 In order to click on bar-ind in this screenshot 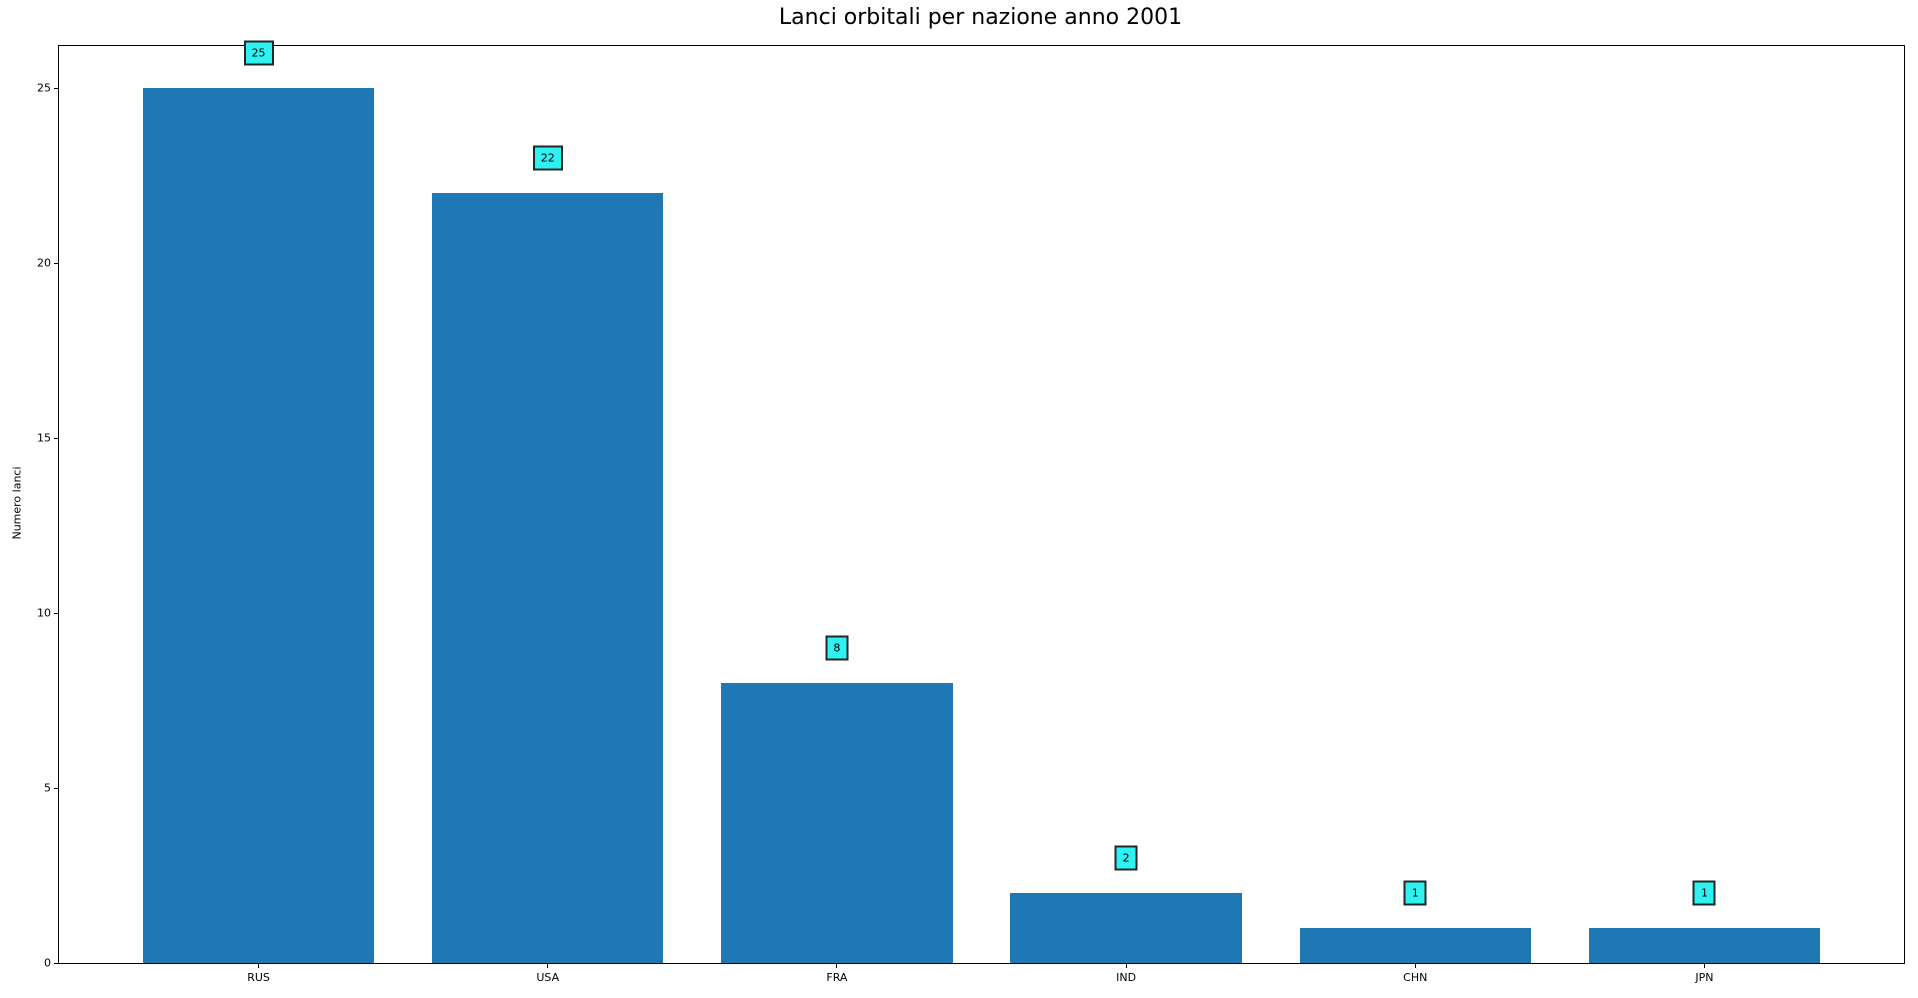, I will do `click(1126, 928)`.